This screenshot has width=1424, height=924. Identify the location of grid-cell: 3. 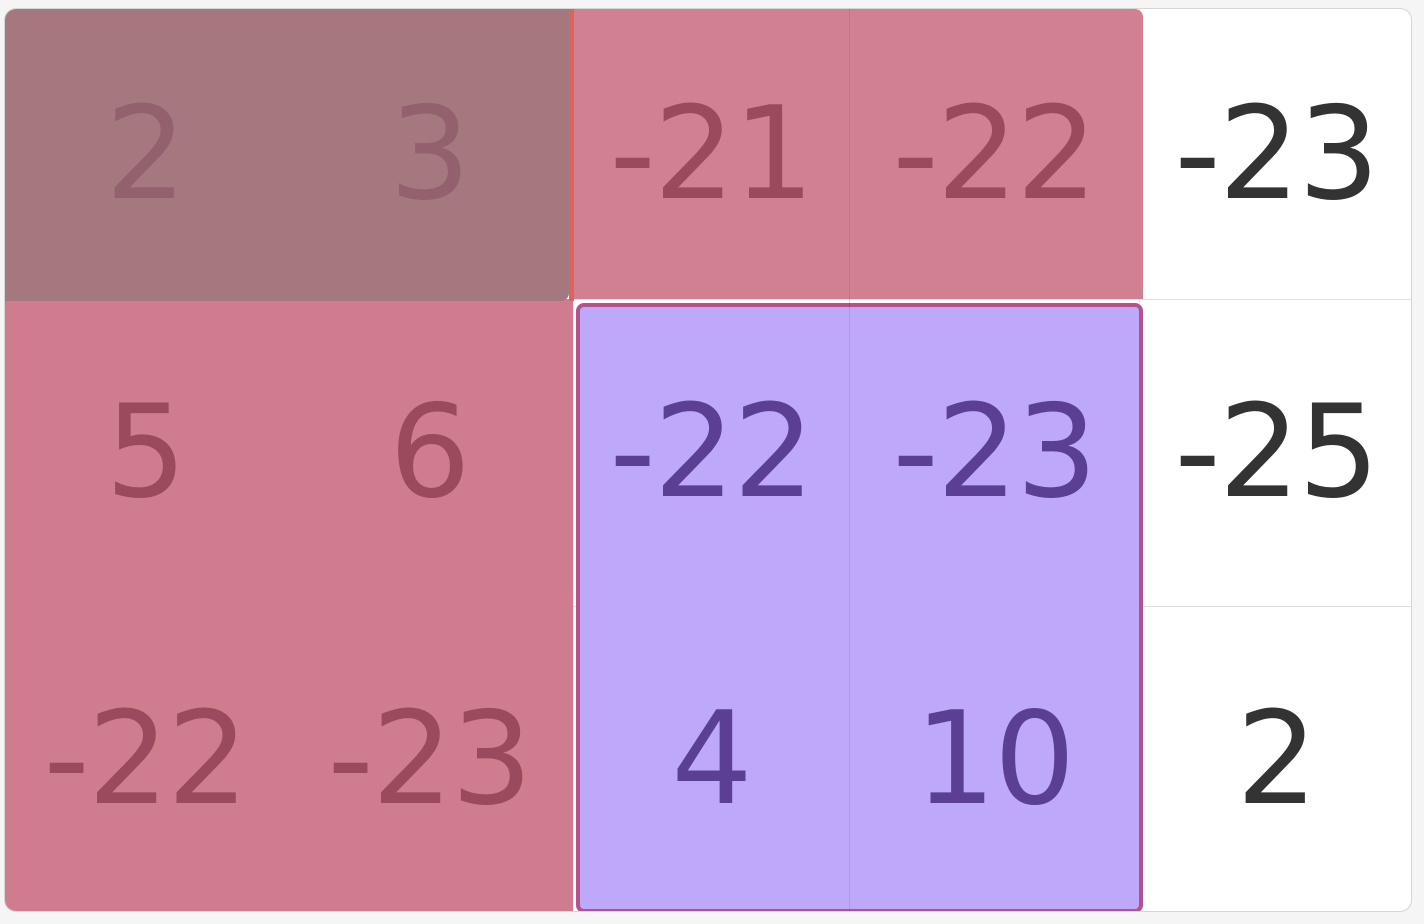
(429, 154).